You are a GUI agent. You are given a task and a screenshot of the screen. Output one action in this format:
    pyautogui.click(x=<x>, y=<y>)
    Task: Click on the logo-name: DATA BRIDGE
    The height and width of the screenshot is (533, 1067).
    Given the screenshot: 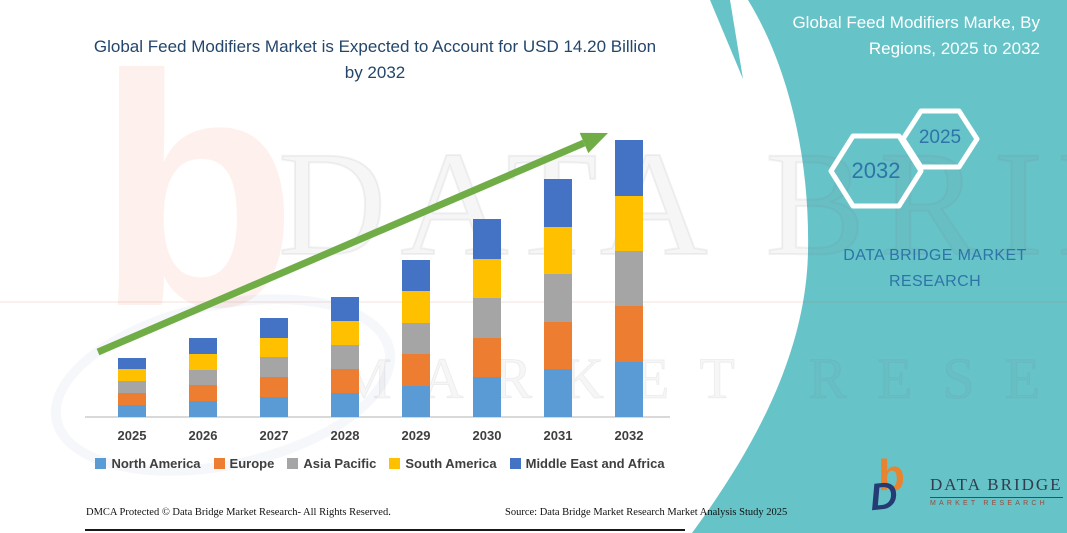 What is the action you would take?
    pyautogui.click(x=996, y=486)
    